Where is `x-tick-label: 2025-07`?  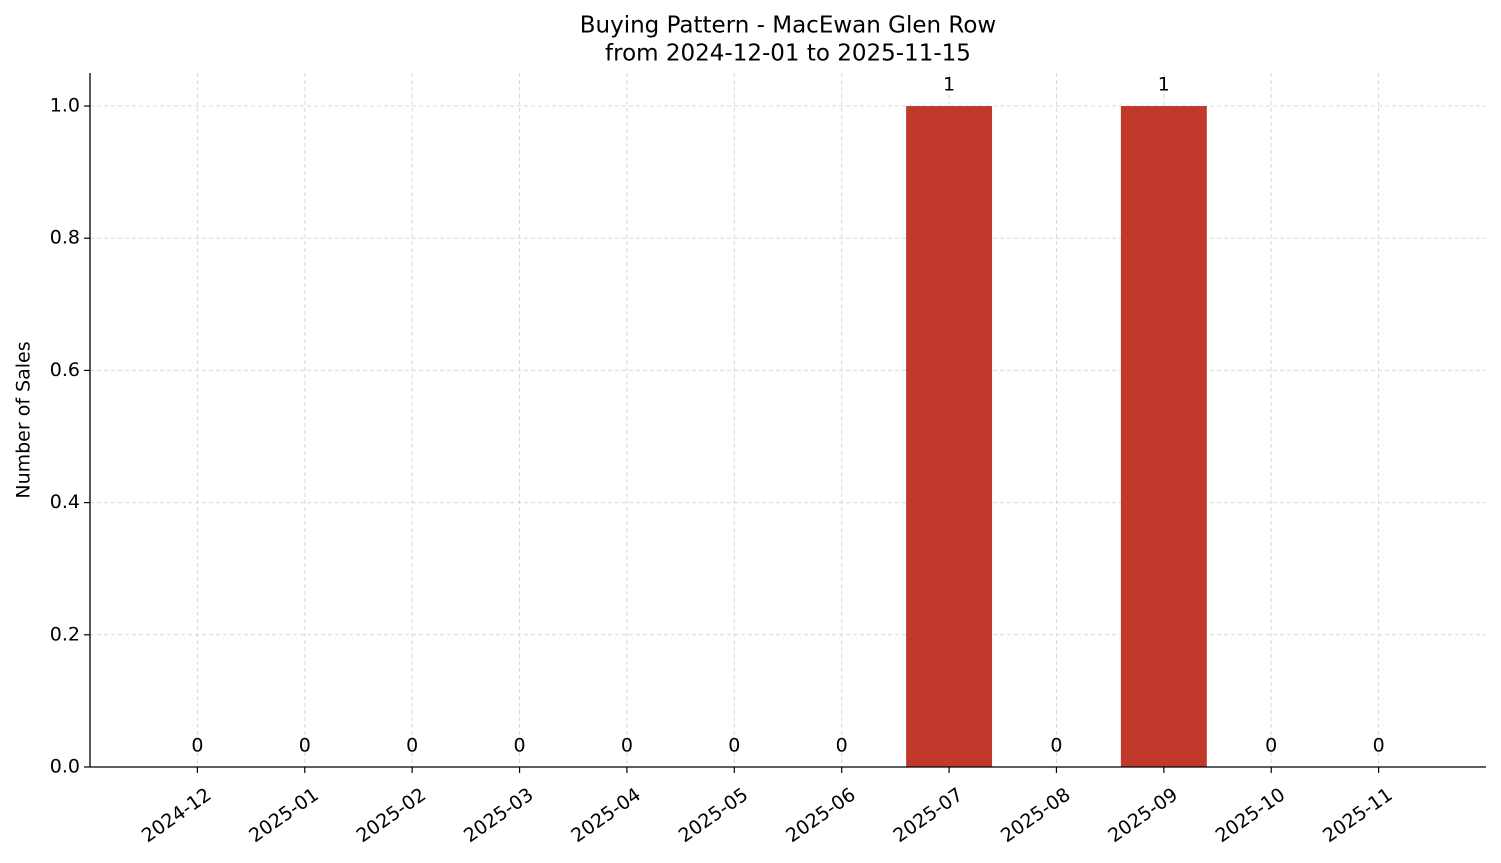 x-tick-label: 2025-07 is located at coordinates (928, 816).